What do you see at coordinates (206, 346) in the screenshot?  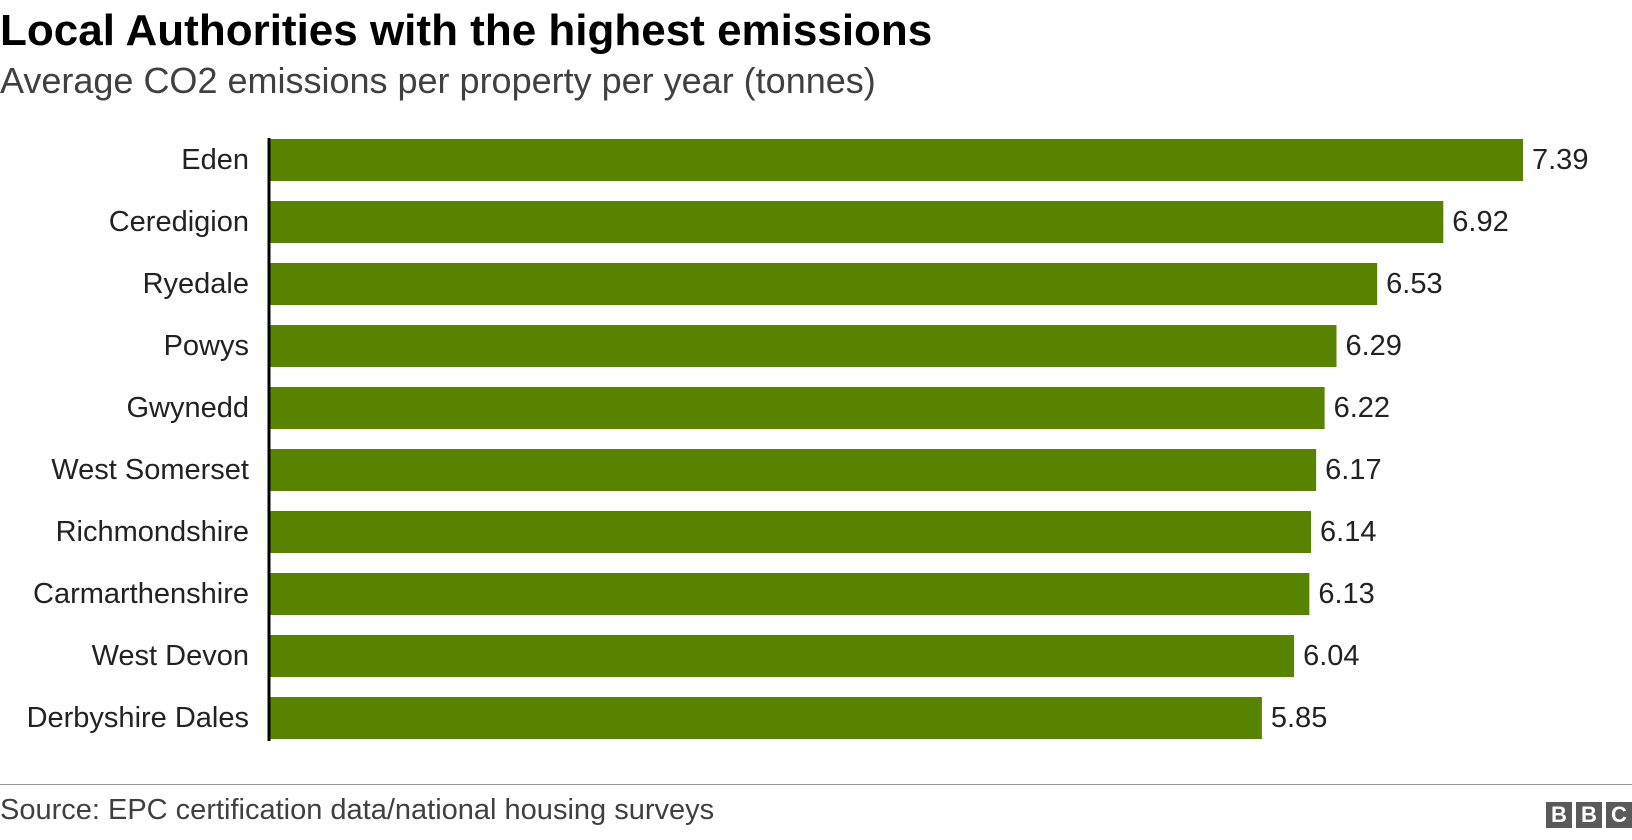 I see `category-label: Powys` at bounding box center [206, 346].